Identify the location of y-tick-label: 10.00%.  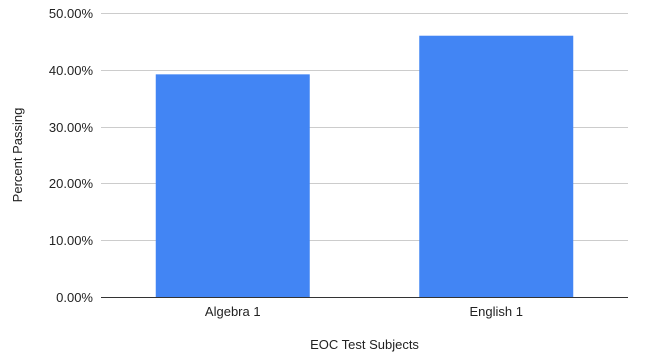
(71, 240).